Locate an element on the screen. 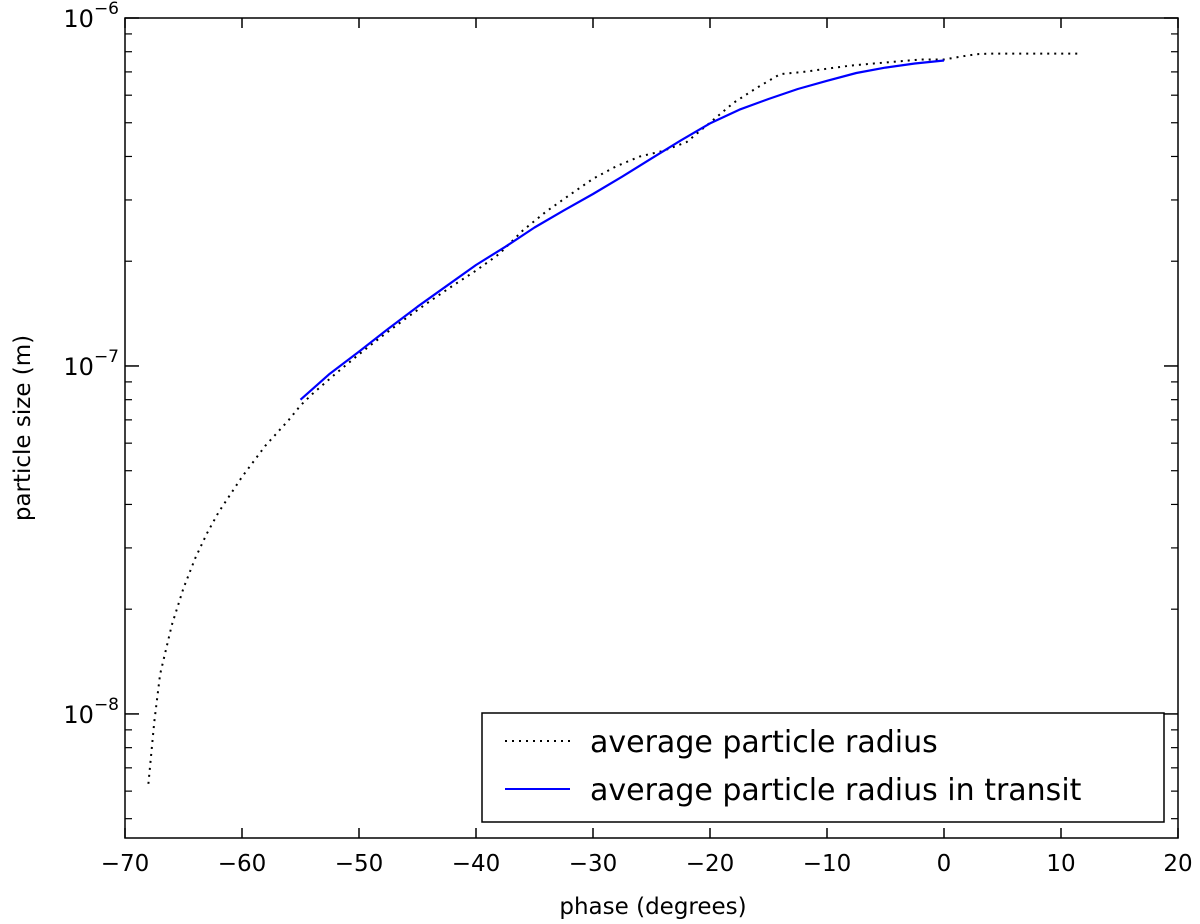 This screenshot has width=1200, height=924. x-tick-label: −30 is located at coordinates (593, 864).